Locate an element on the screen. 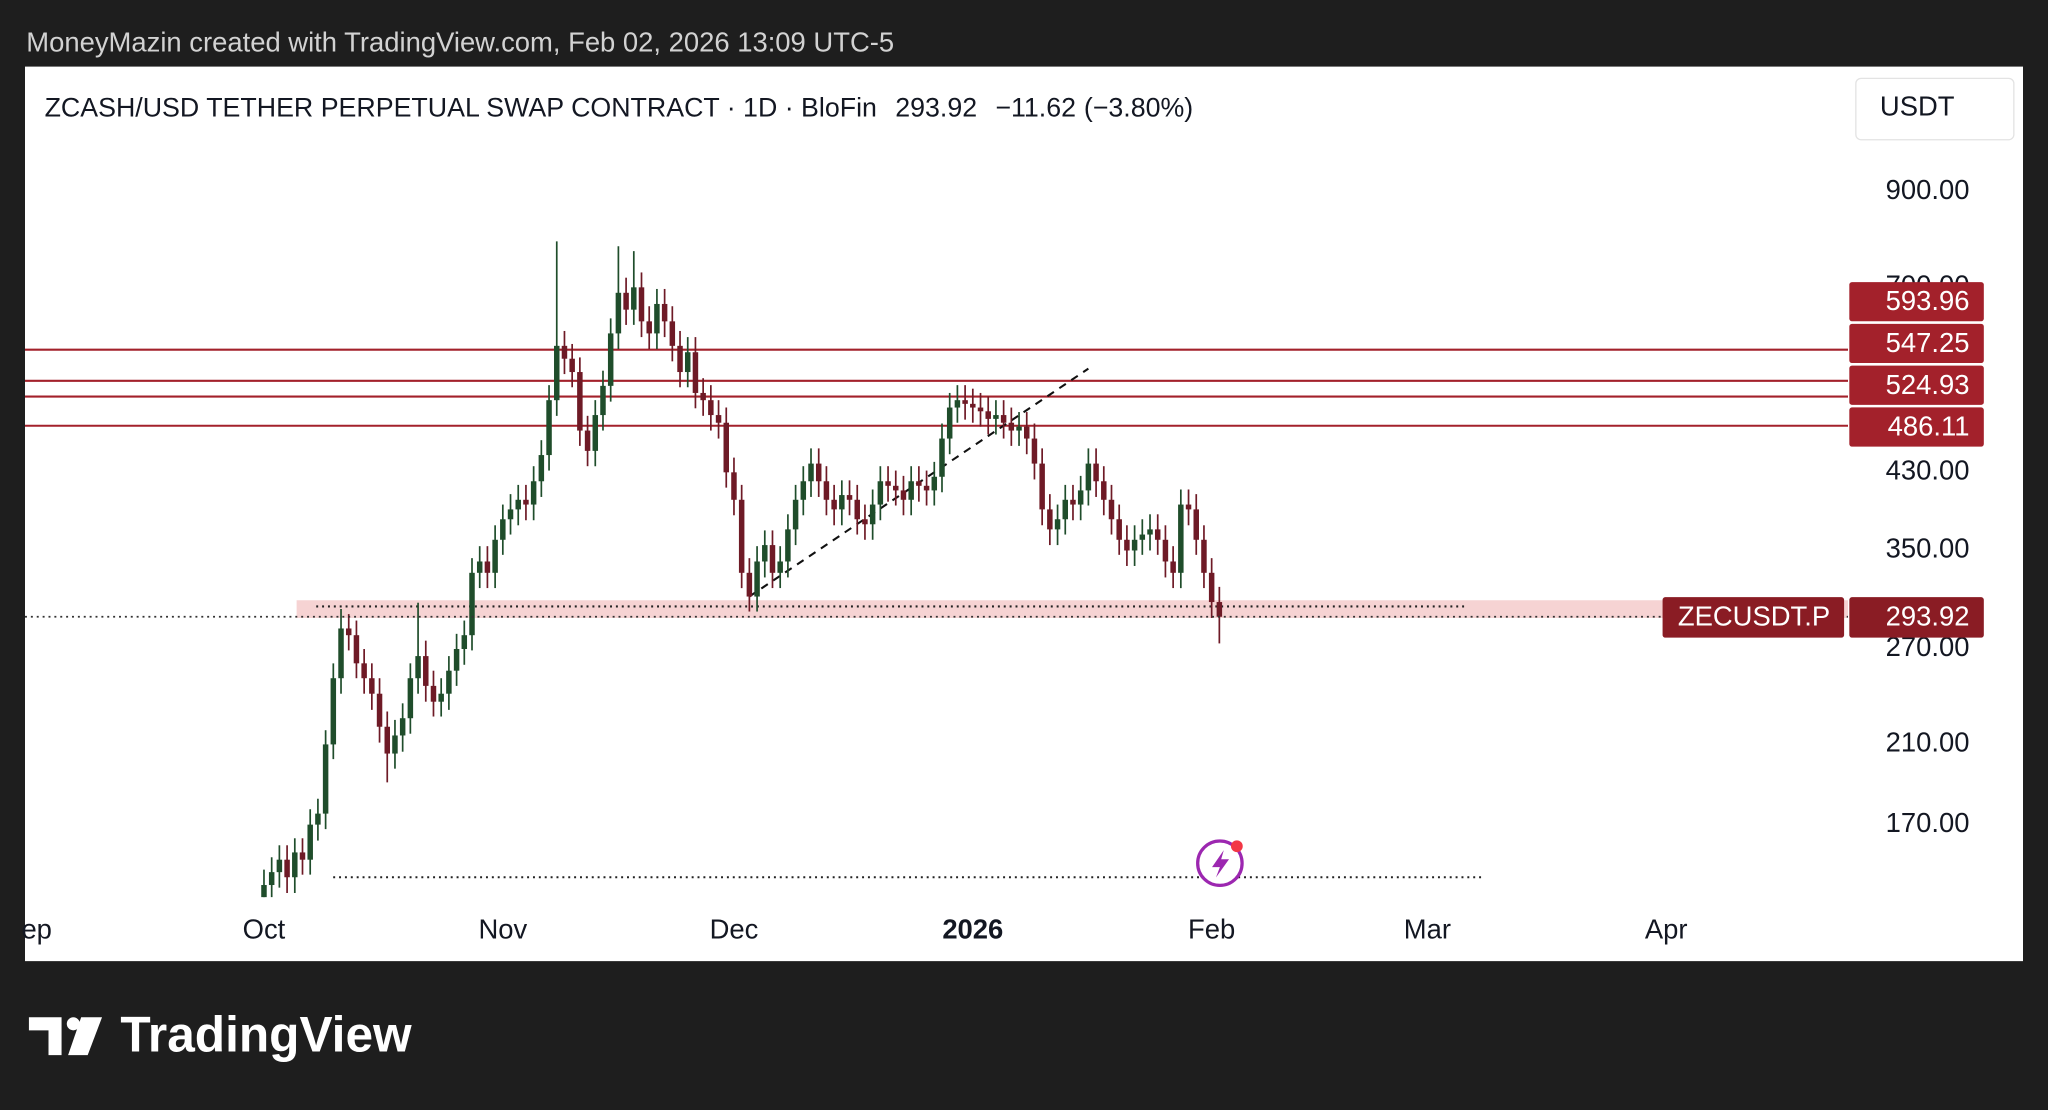 This screenshot has height=1110, width=2048. x-tick-label: Feb is located at coordinates (1211, 928).